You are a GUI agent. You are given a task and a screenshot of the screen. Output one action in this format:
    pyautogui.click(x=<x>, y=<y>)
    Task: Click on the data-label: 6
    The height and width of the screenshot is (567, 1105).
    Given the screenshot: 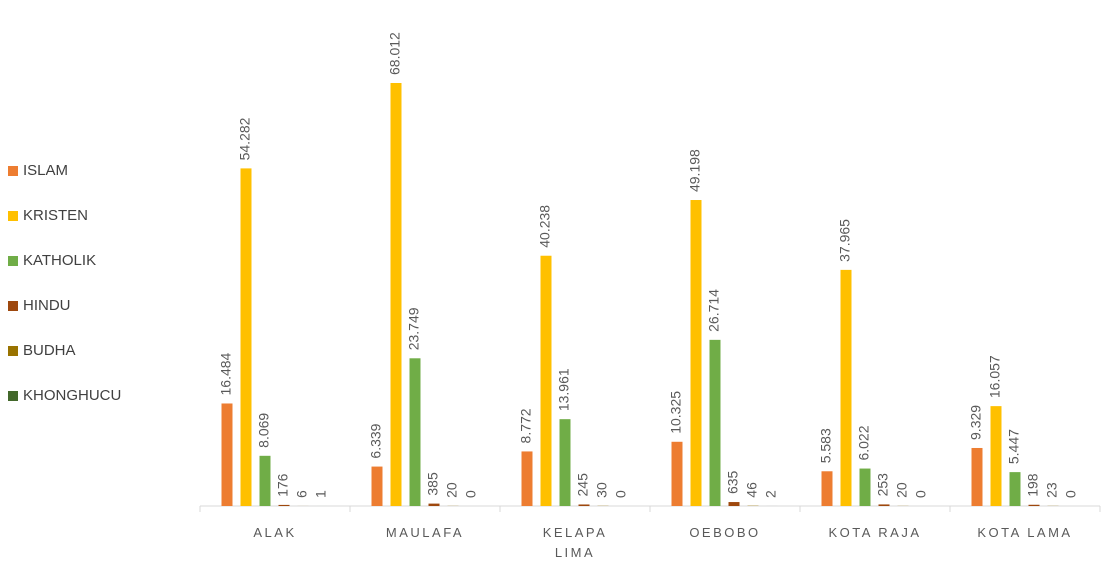 What is the action you would take?
    pyautogui.click(x=302, y=494)
    